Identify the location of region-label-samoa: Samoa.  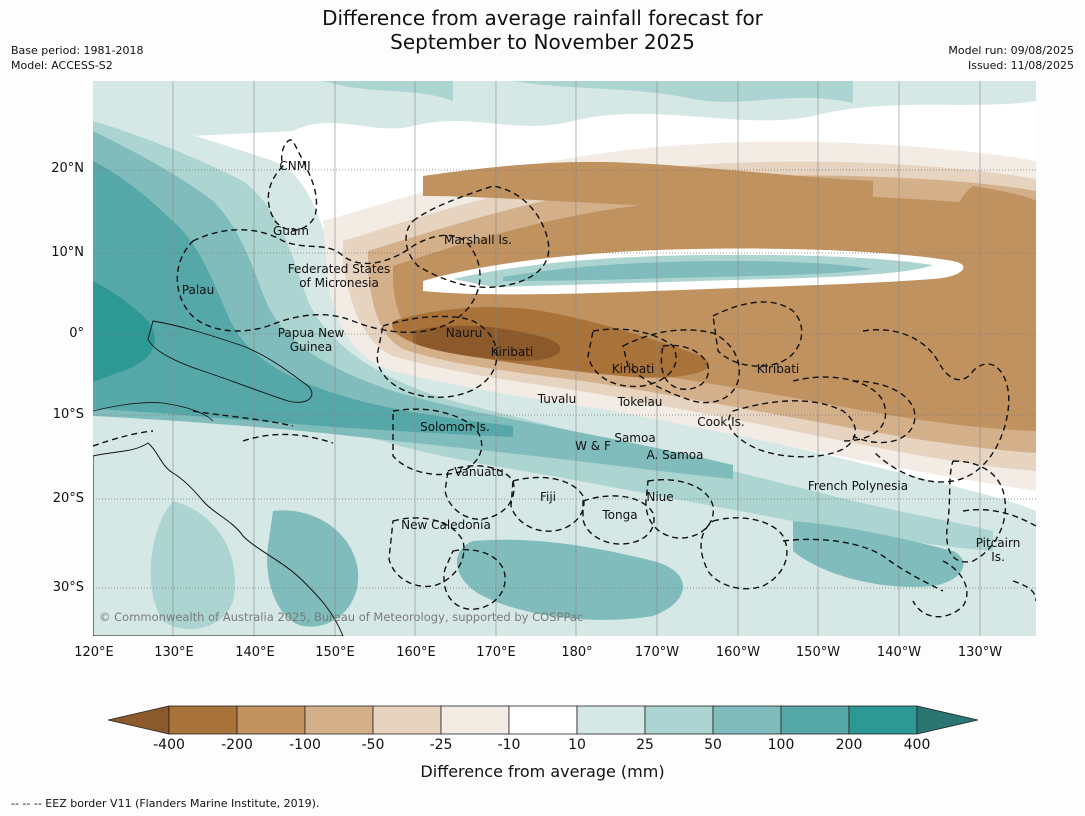
(635, 438).